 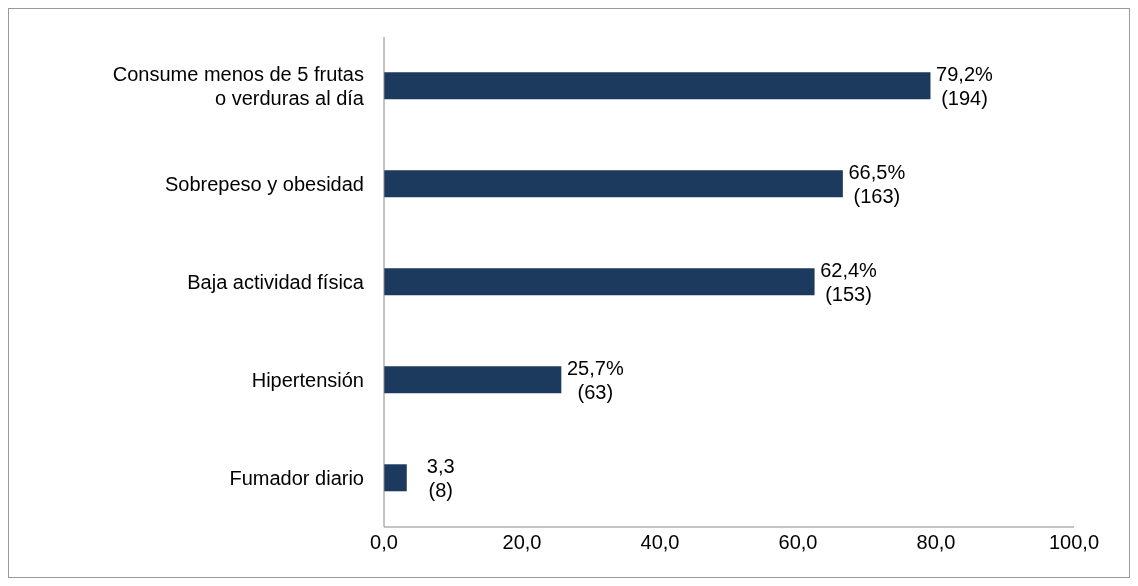 What do you see at coordinates (384, 542) in the screenshot?
I see `x-tick-label: 0,0` at bounding box center [384, 542].